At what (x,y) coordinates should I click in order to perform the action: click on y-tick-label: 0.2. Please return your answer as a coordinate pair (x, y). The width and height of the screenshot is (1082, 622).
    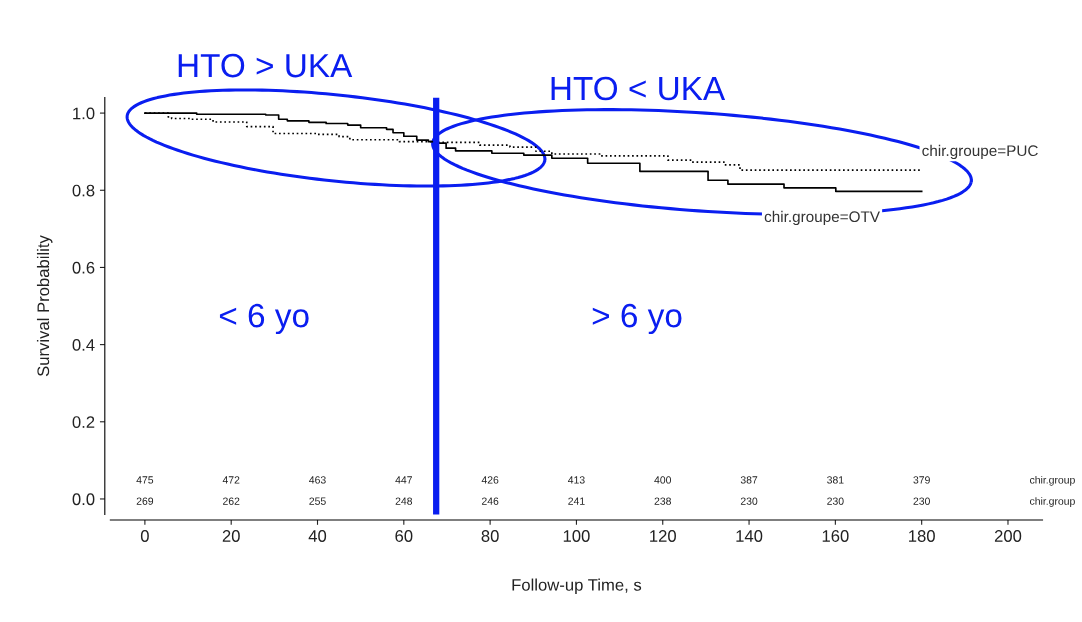
    Looking at the image, I should click on (83, 422).